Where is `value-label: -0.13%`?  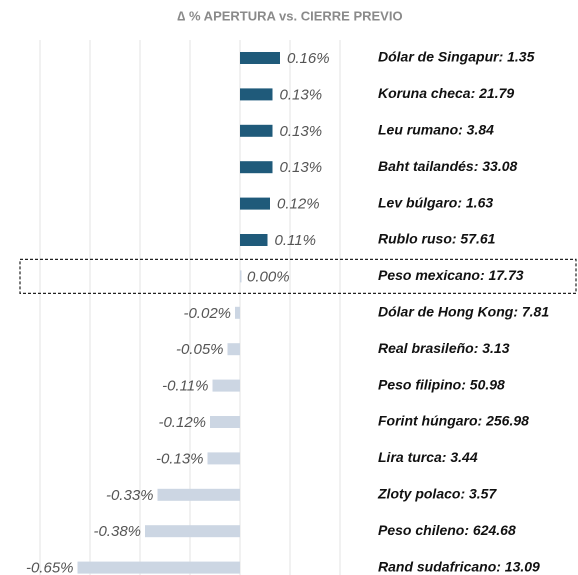 value-label: -0.13% is located at coordinates (180, 458).